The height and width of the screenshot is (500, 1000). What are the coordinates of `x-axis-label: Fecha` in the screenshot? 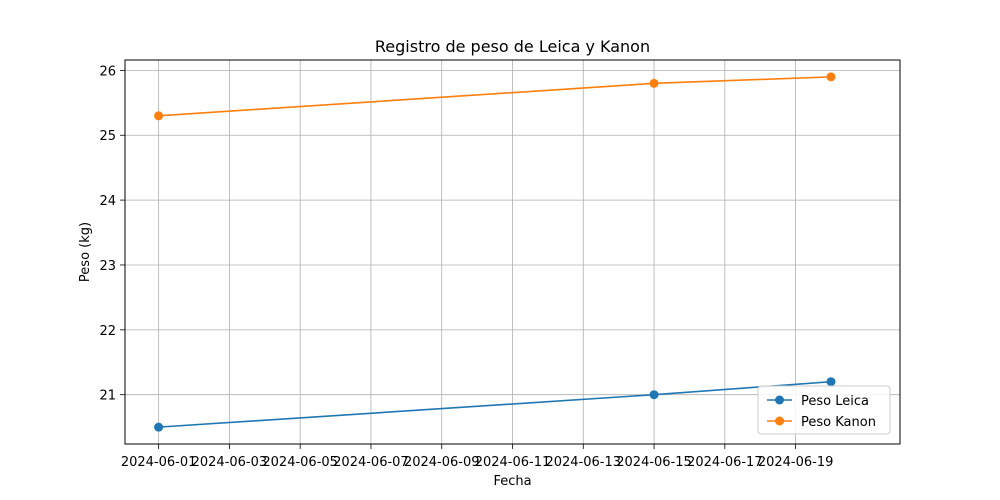 It's located at (512, 481).